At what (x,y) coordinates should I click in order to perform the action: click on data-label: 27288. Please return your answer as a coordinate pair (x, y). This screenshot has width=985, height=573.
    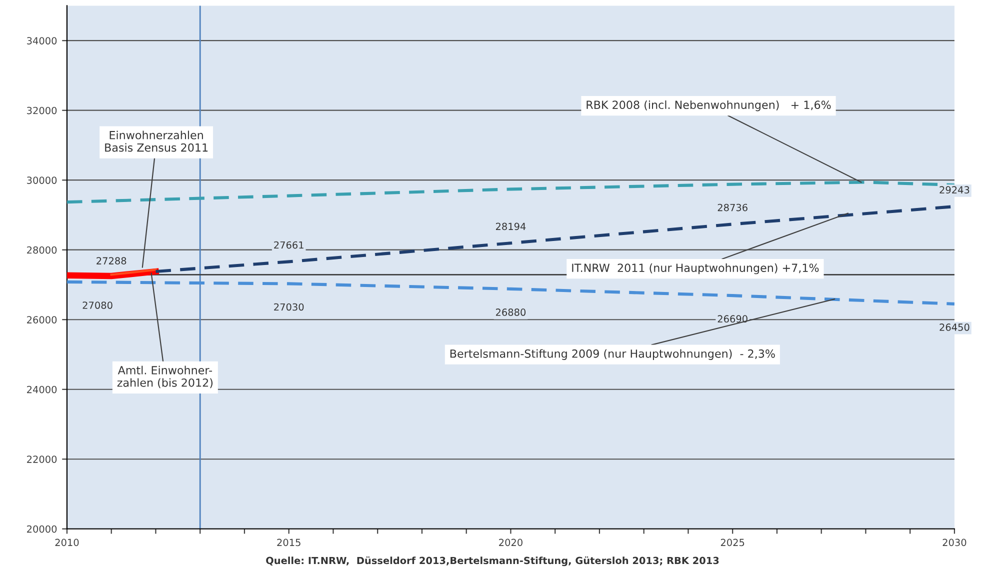
    Looking at the image, I should click on (111, 260).